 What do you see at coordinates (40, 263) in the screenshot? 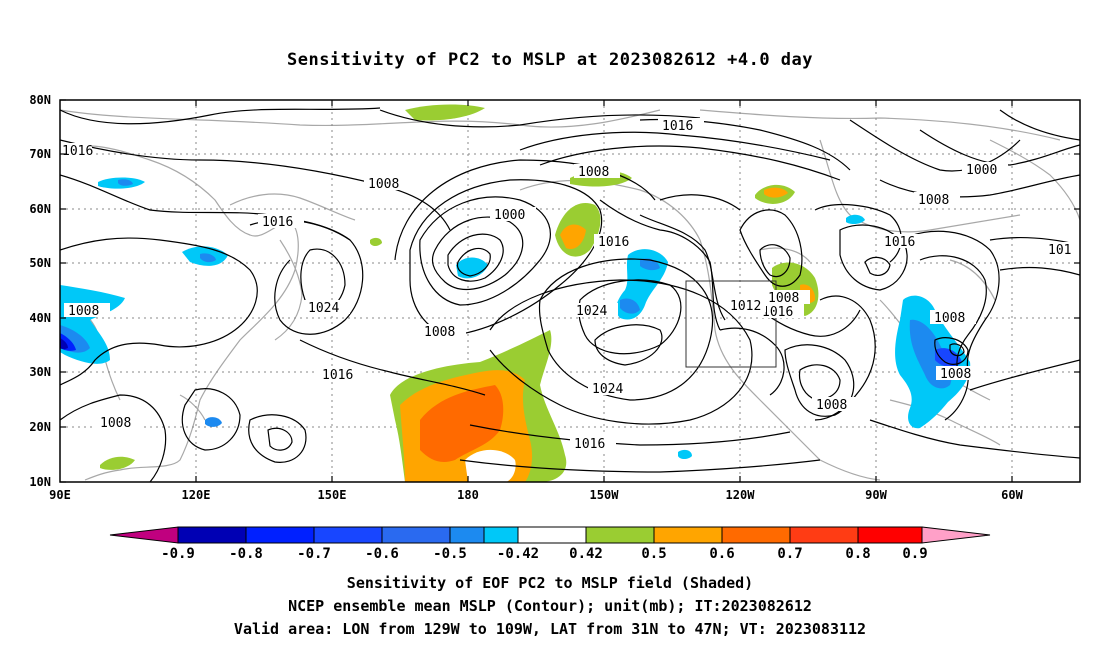
I see `lat-tick: 50N` at bounding box center [40, 263].